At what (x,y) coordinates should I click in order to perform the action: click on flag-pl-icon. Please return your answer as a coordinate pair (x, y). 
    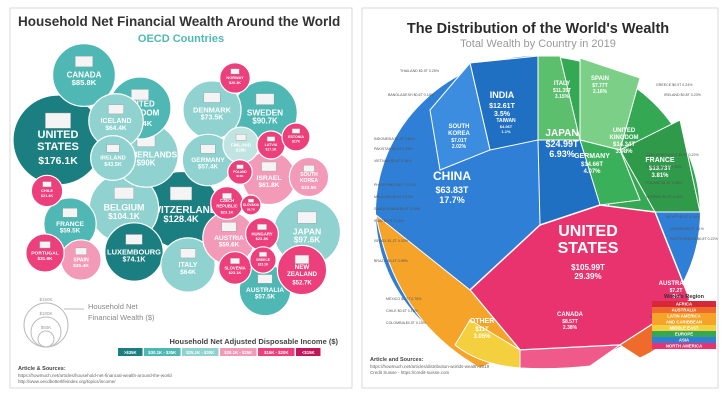
    Looking at the image, I should click on (240, 167).